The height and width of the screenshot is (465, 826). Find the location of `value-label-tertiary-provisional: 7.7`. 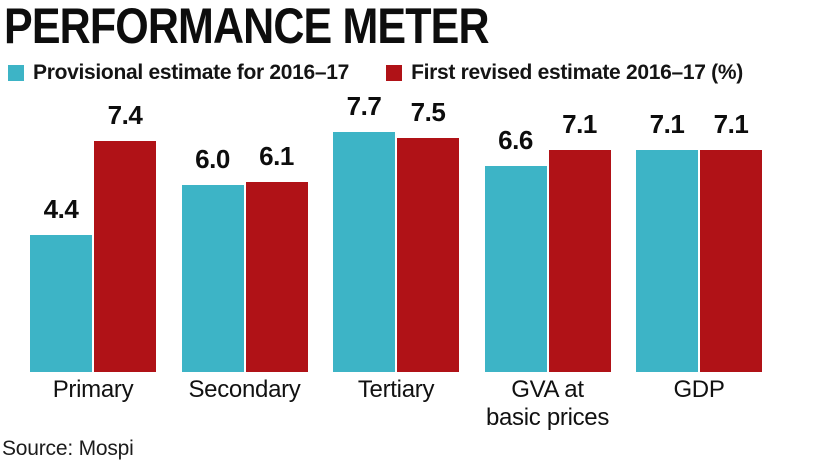

value-label-tertiary-provisional: 7.7 is located at coordinates (364, 105).